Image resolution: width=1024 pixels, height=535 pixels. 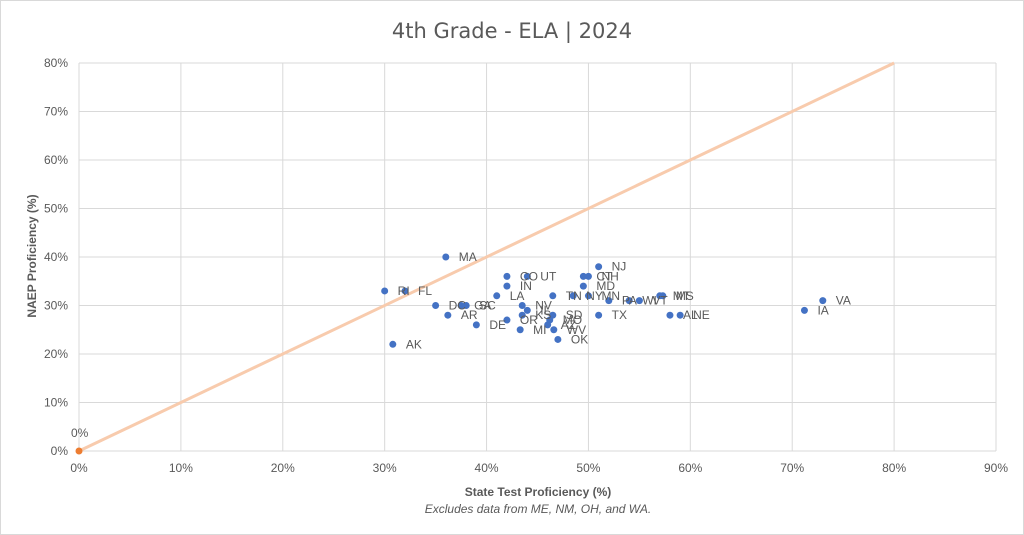 I want to click on x-tick-label: 50%, so click(x=588, y=468).